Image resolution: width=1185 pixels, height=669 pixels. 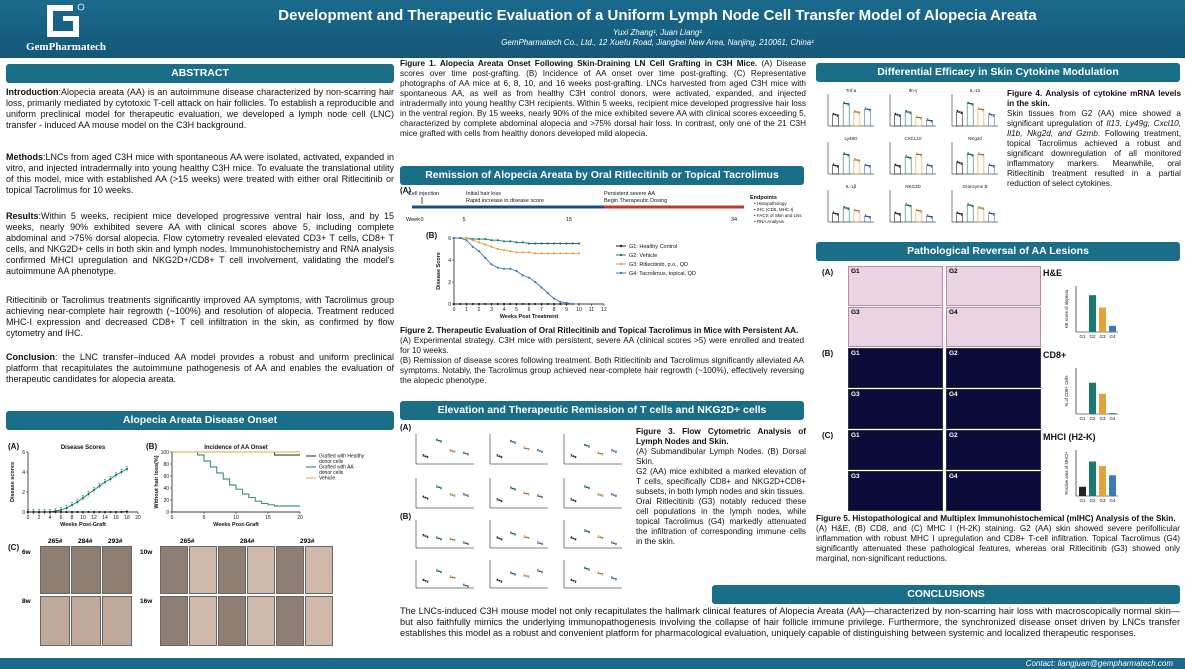 I want to click on mini-panel-title: Tnf-α, so click(x=851, y=90).